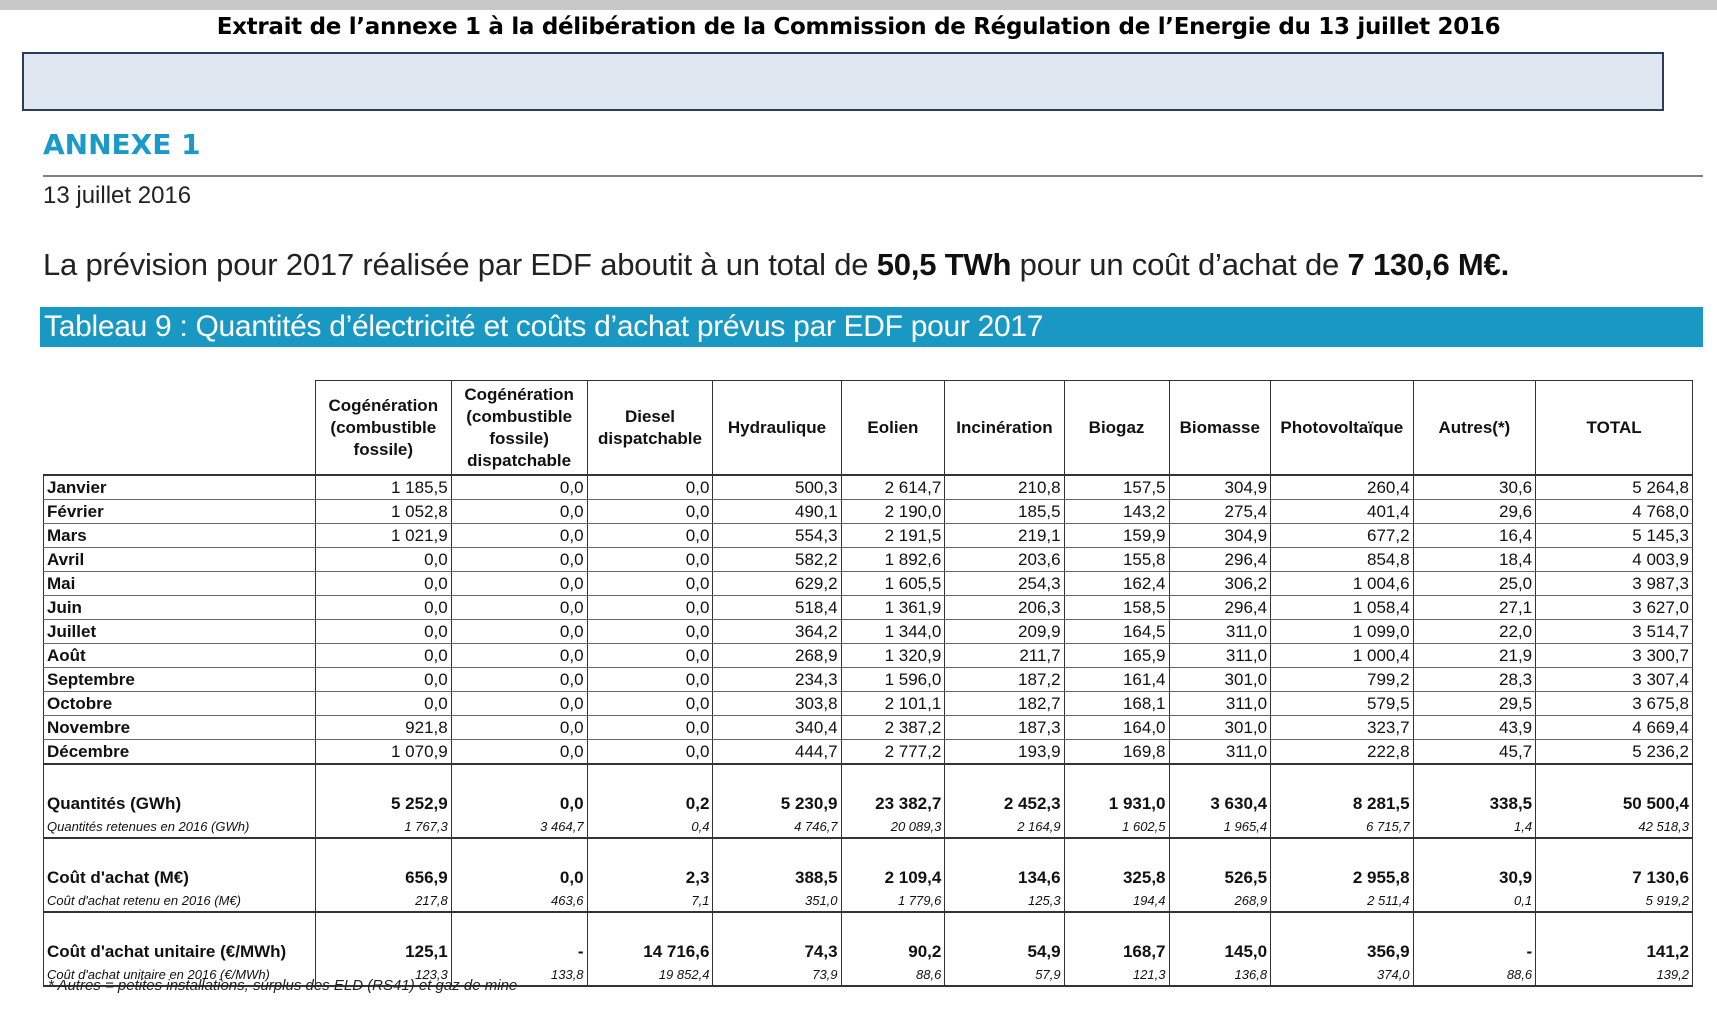 Image resolution: width=1717 pixels, height=1015 pixels. I want to click on table-cell: 526,5, so click(1220, 864).